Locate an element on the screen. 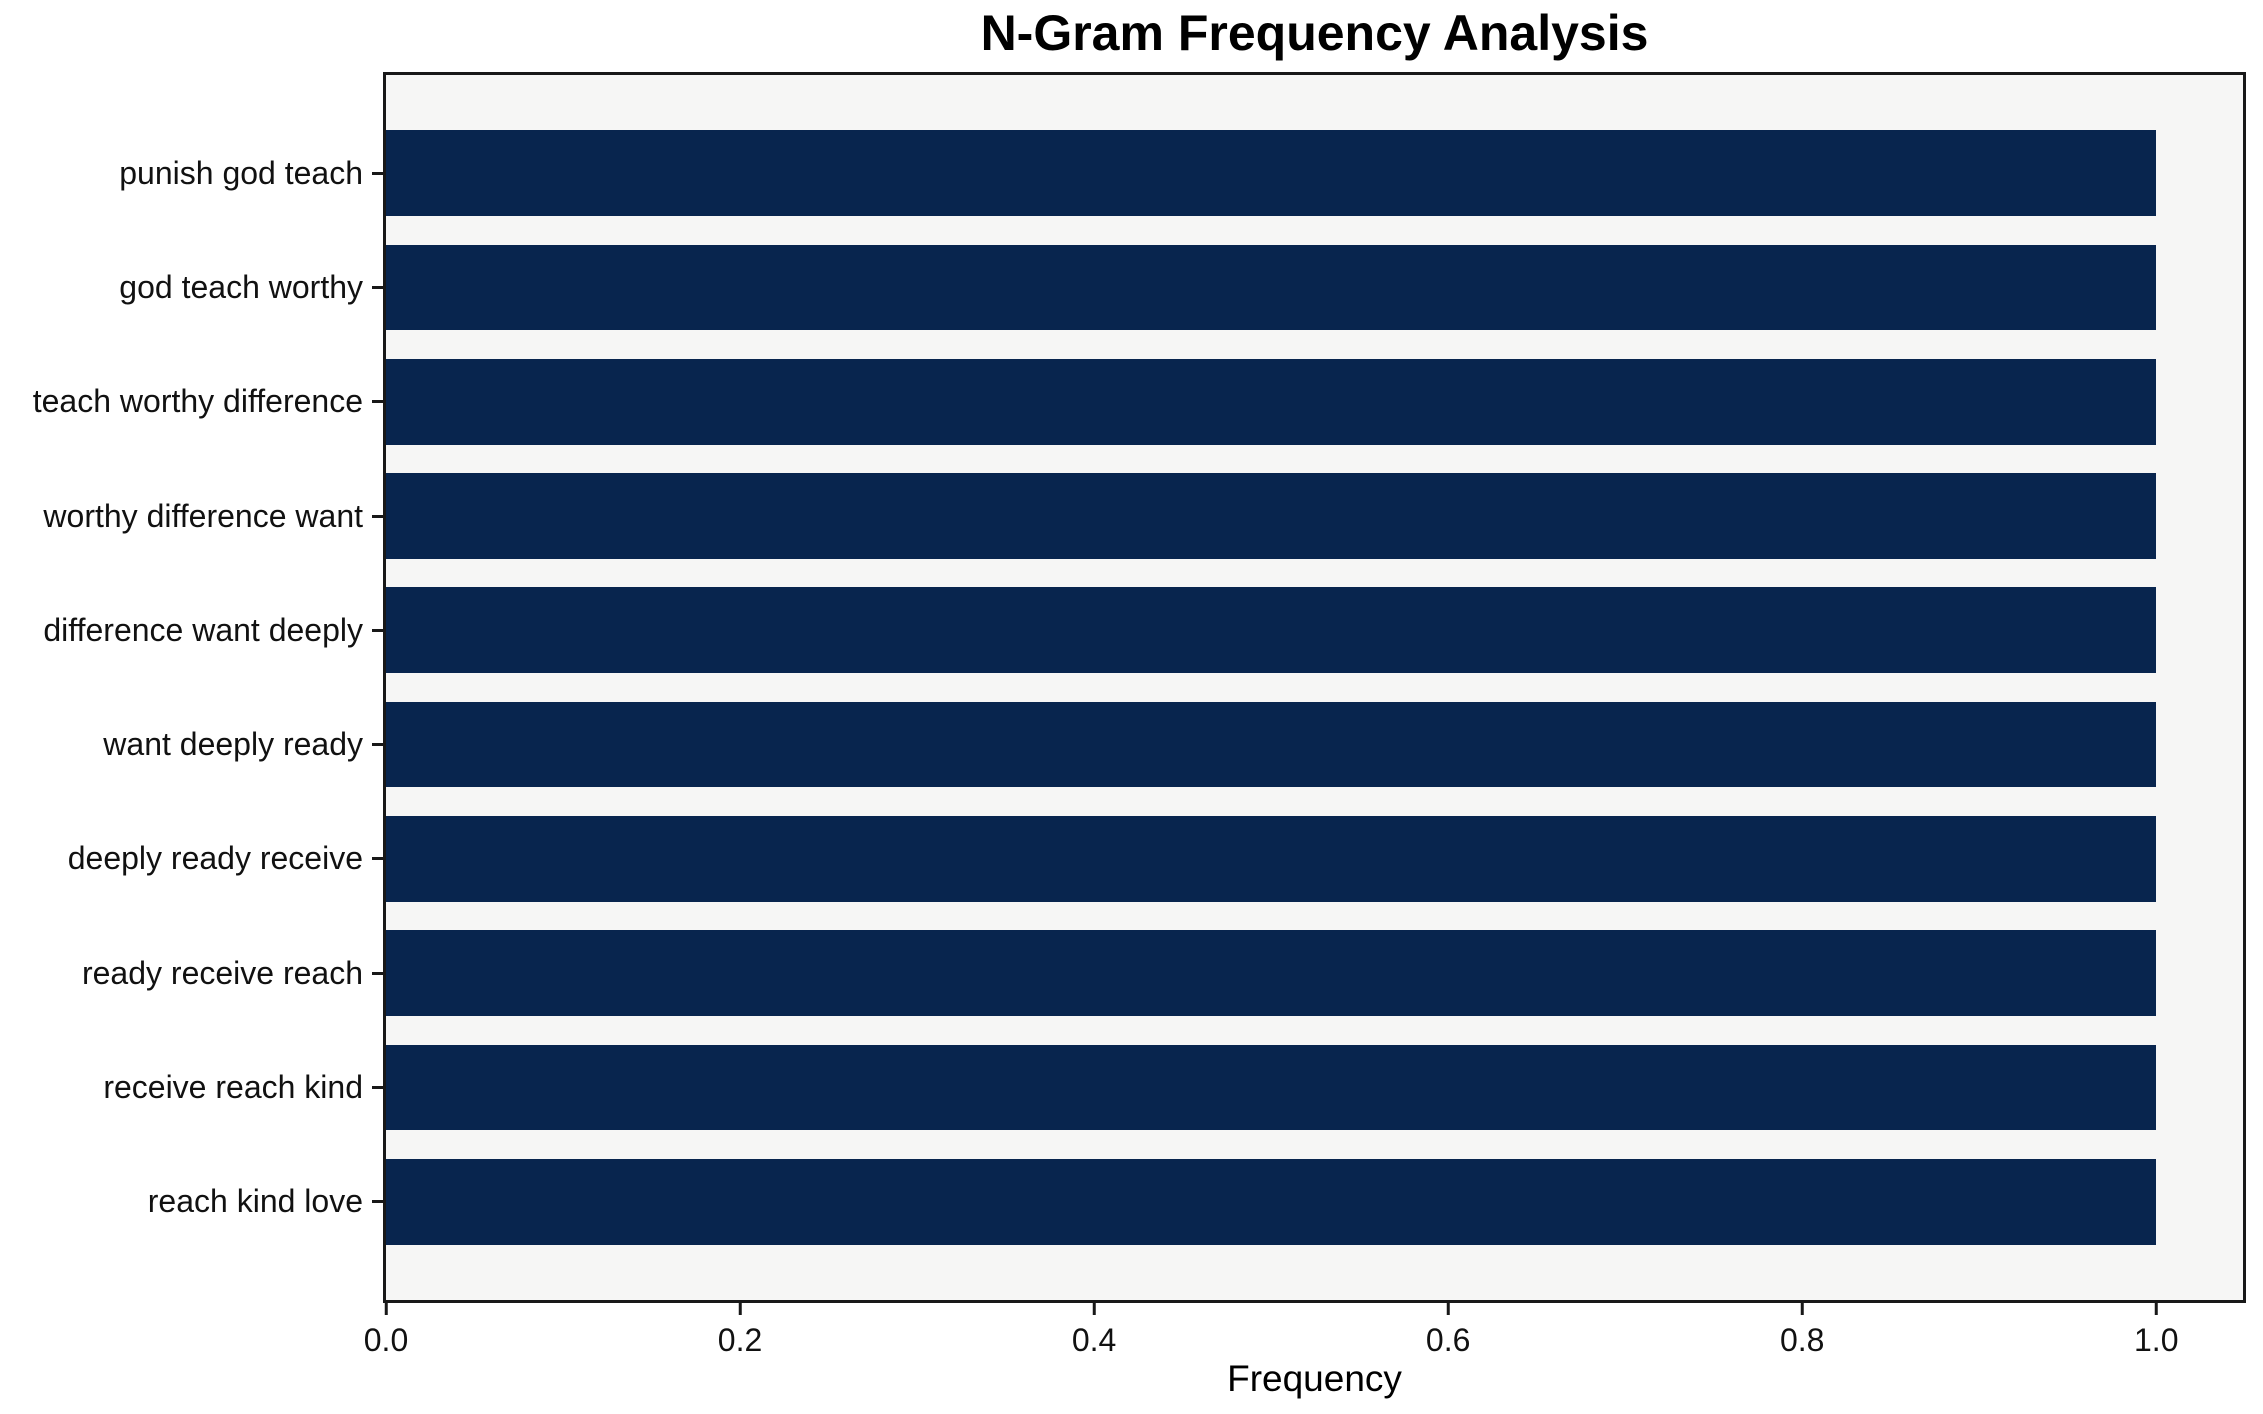 The height and width of the screenshot is (1414, 2263). y-axis-label: want deeply ready is located at coordinates (233, 744).